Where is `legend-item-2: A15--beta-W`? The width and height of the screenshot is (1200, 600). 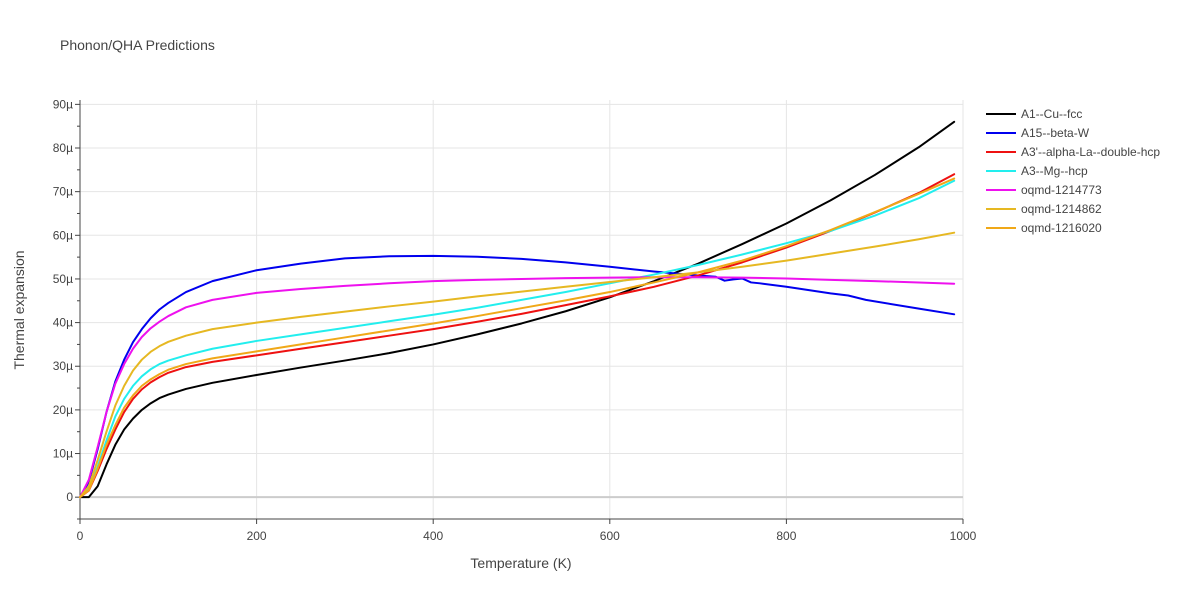 legend-item-2: A15--beta-W is located at coordinates (1038, 133).